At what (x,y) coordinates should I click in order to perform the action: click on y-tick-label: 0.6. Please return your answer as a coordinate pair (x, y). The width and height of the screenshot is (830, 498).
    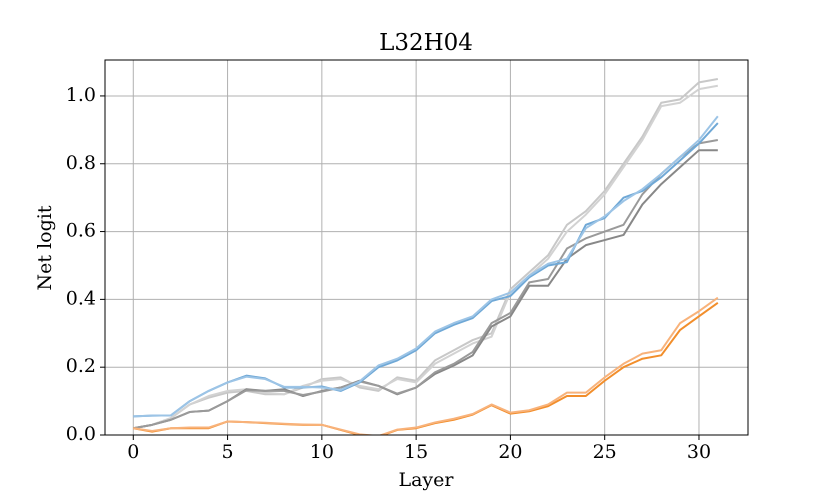
    Looking at the image, I should click on (81, 231).